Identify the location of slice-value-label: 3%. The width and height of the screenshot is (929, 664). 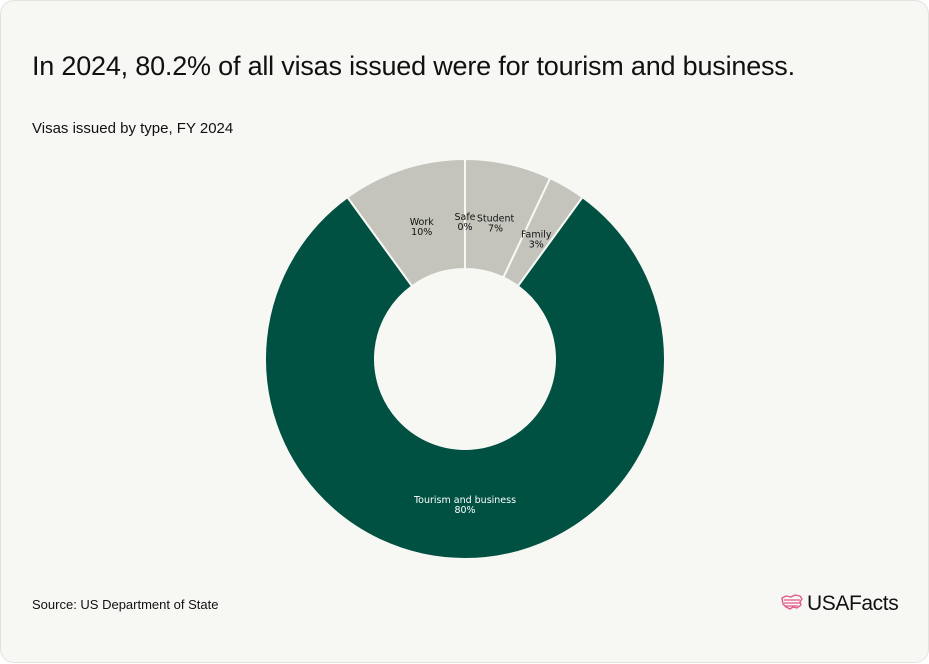
(536, 244).